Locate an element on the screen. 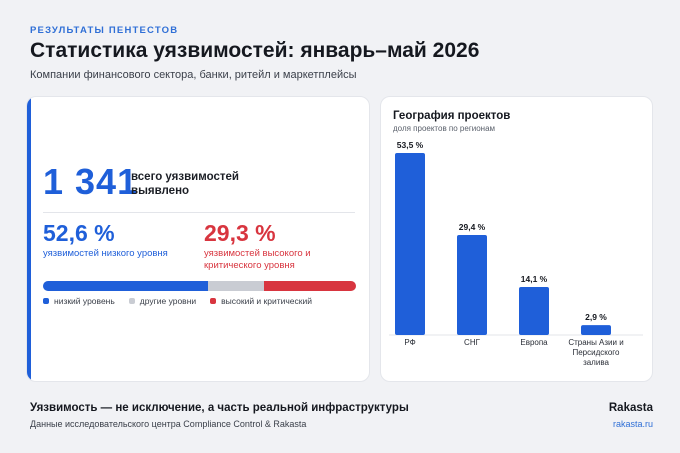  legend-label: другие уровни is located at coordinates (168, 301).